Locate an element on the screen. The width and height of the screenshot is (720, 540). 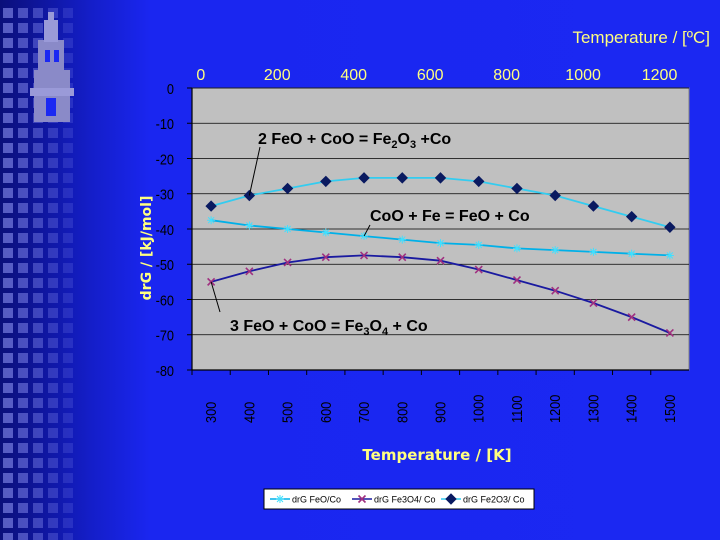
legend-label: drG Fe3O4/ Co is located at coordinates (405, 500).